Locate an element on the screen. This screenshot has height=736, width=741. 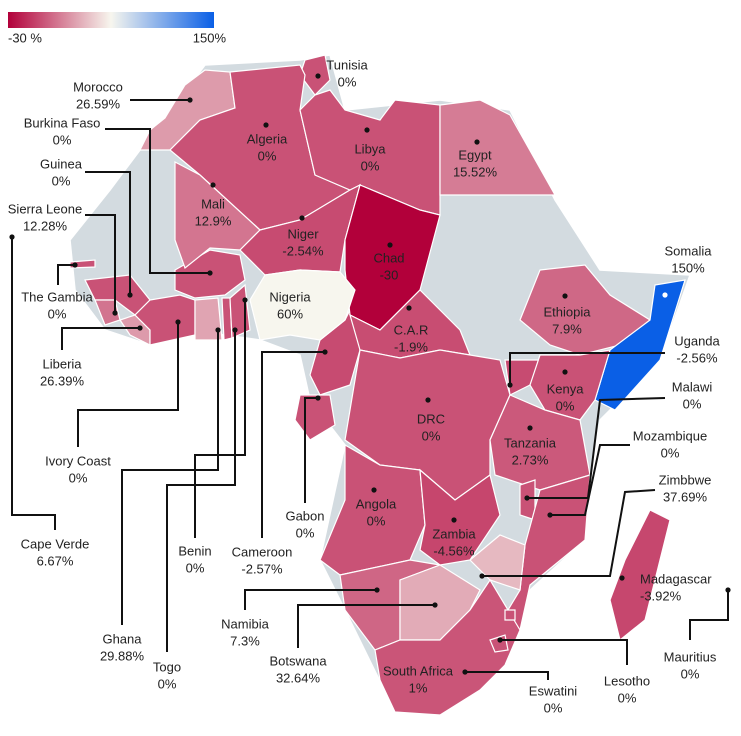
country-value: 29.88% is located at coordinates (122, 655).